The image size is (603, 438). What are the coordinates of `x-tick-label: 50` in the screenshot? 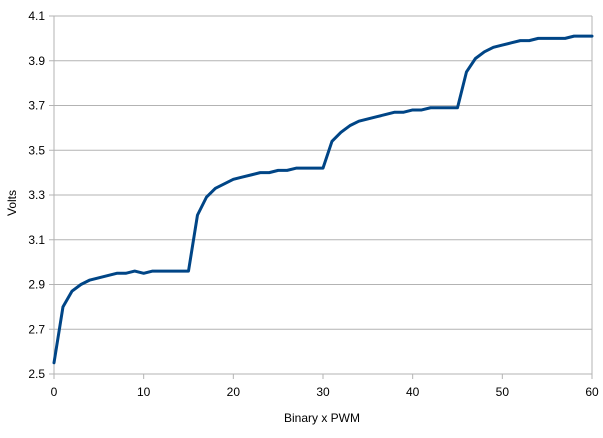 It's located at (503, 392).